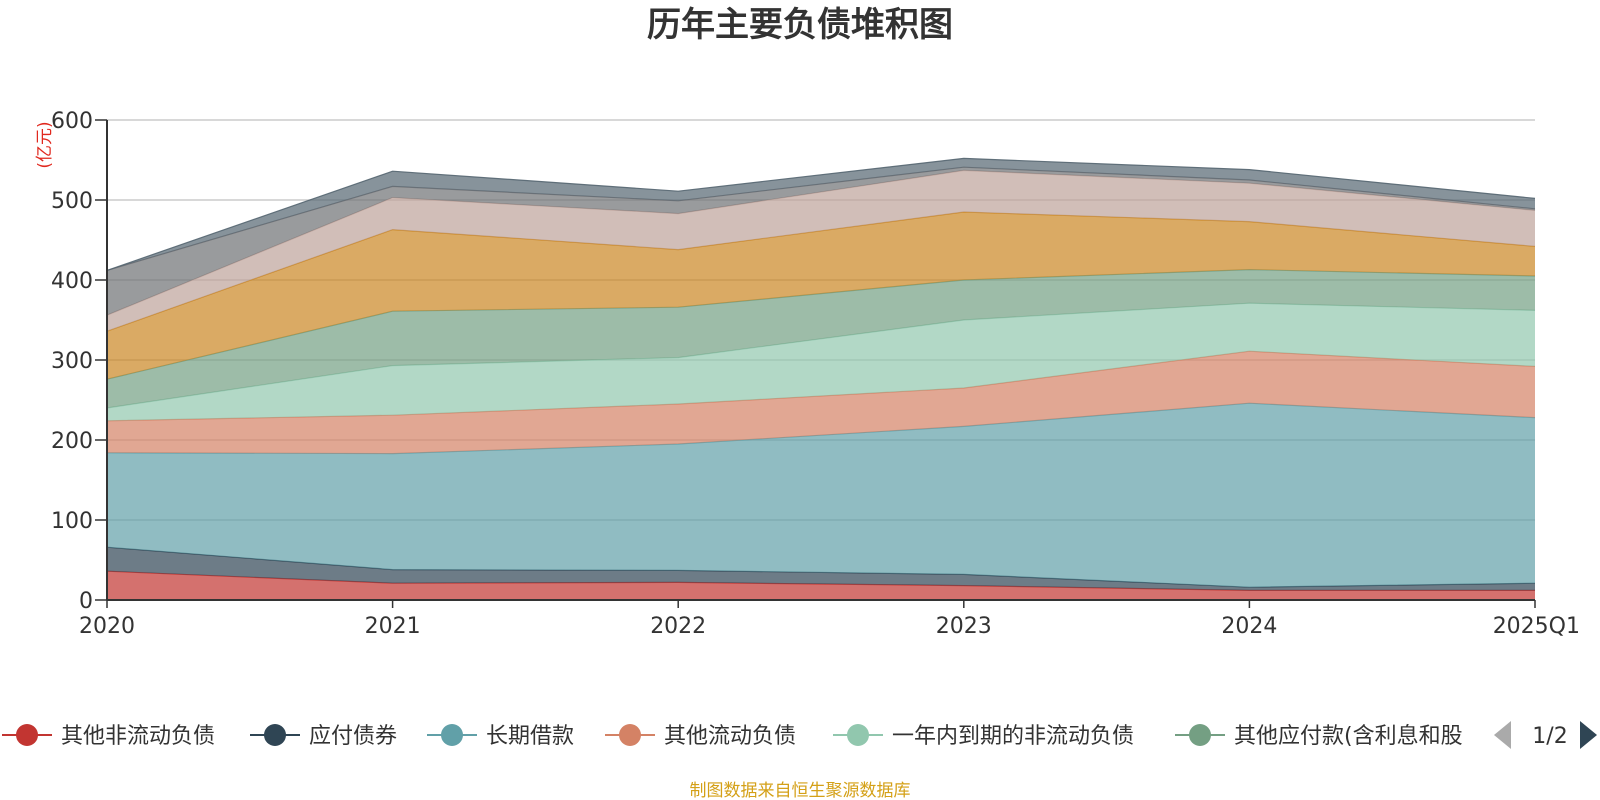  Describe the element at coordinates (1249, 626) in the screenshot. I see `x-tick-label: 2024` at that location.